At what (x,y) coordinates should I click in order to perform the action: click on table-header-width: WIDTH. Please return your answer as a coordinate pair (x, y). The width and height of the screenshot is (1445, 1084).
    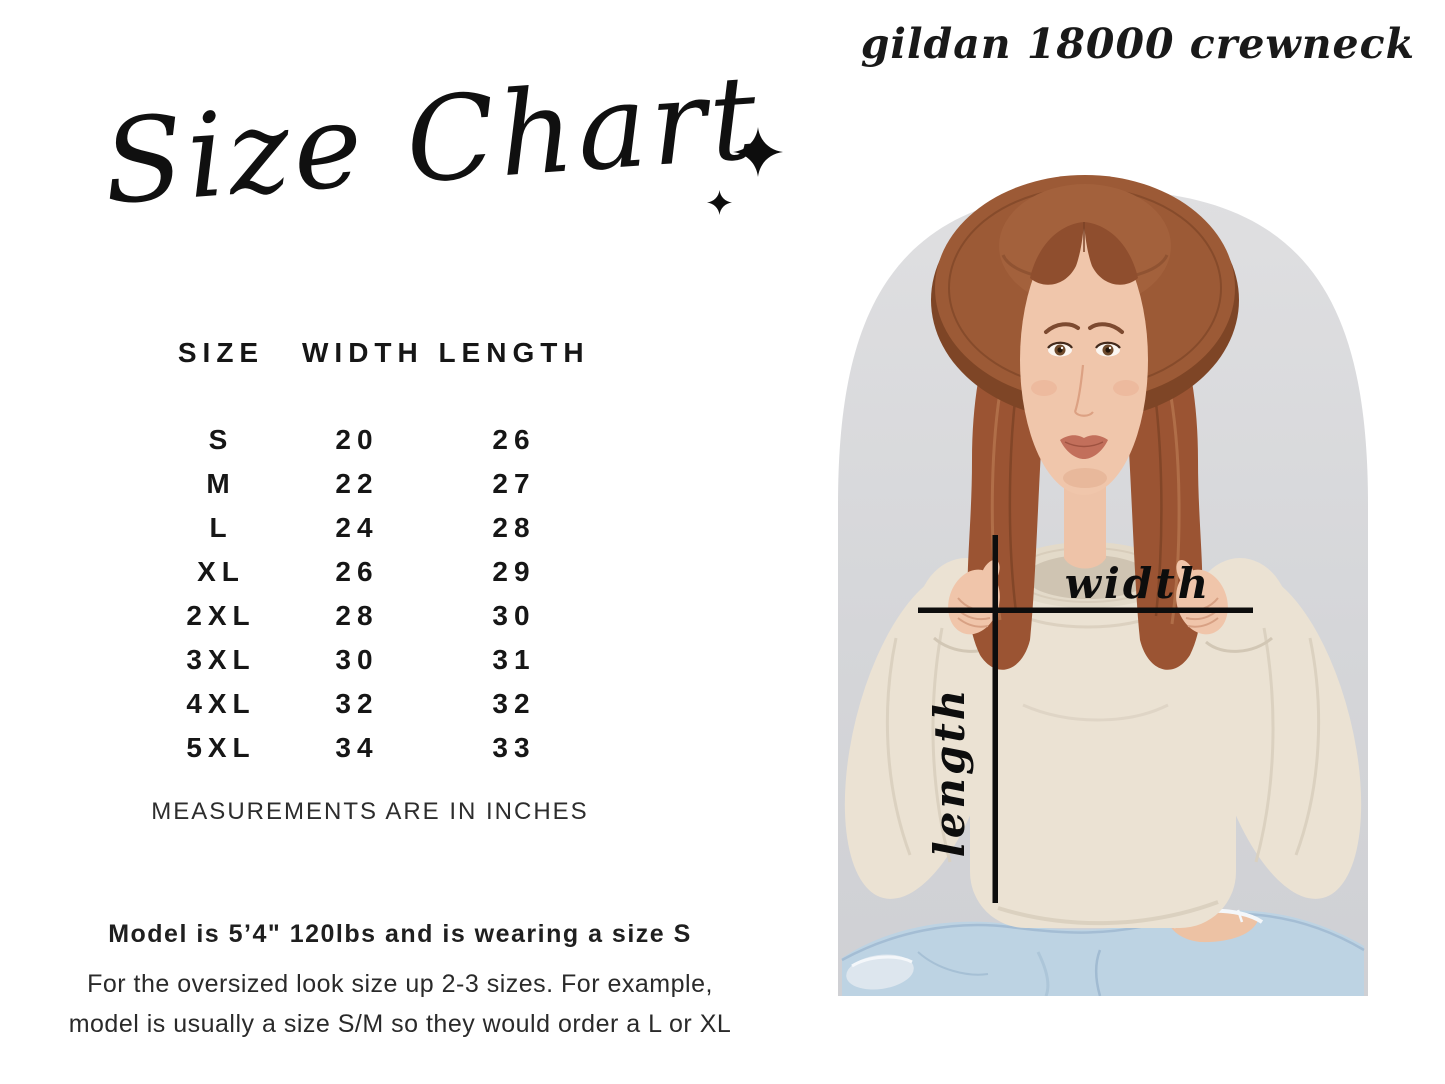
    Looking at the image, I should click on (363, 352).